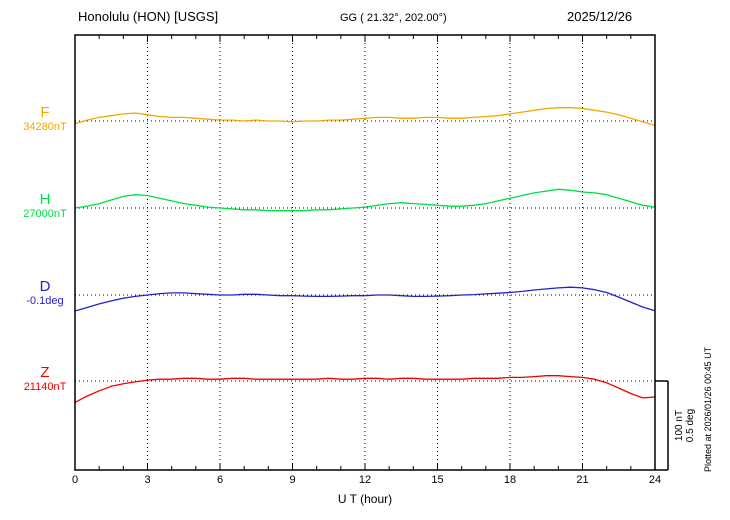  I want to click on scale-bar, so click(662, 425).